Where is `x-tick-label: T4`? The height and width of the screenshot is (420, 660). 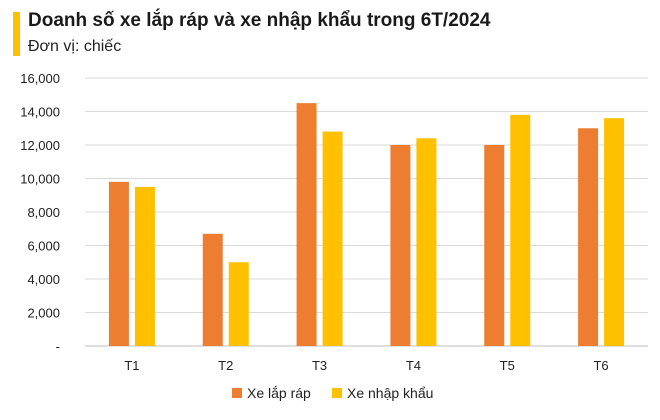 x-tick-label: T4 is located at coordinates (413, 365).